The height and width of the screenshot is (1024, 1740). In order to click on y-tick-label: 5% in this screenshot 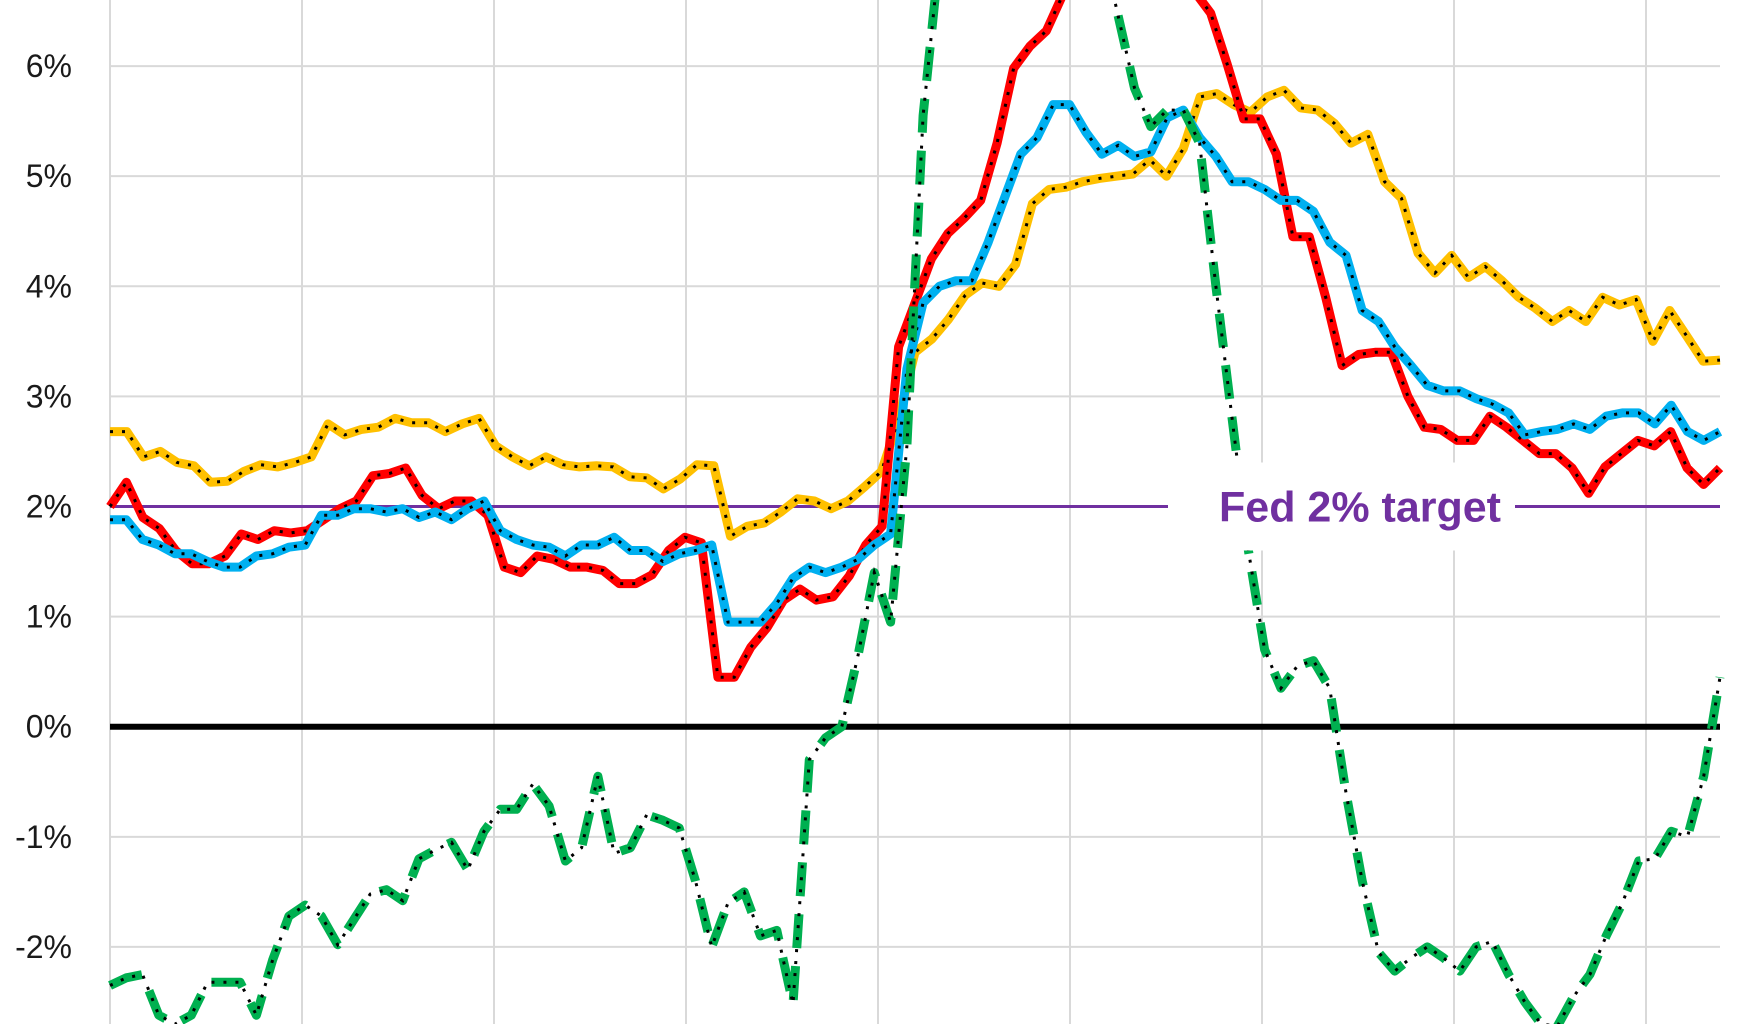, I will do `click(49, 176)`.